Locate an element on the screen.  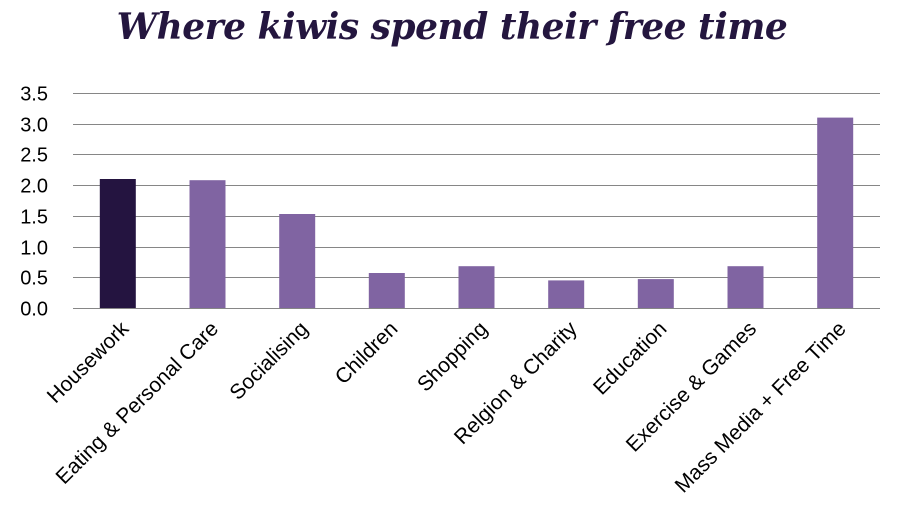
x-category-label: Shopping is located at coordinates (452, 356).